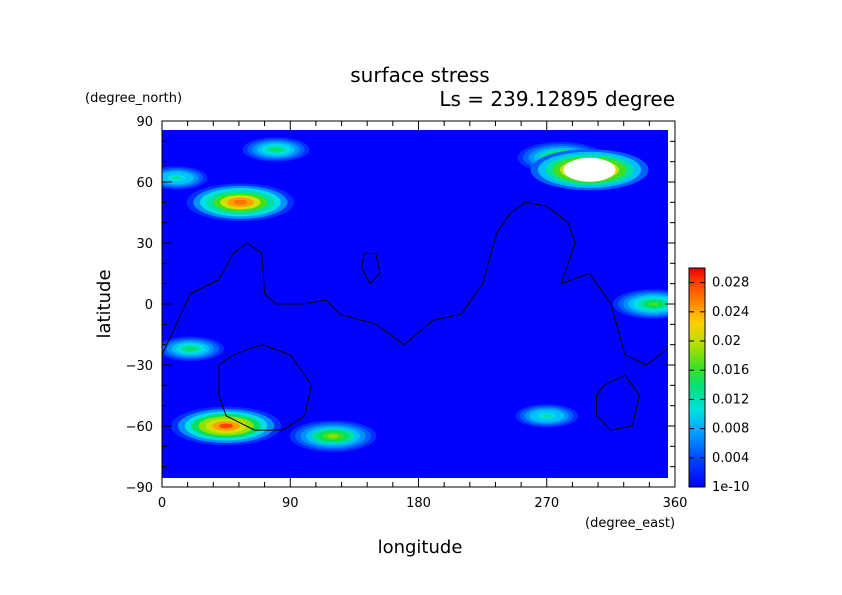 Image resolution: width=842 pixels, height=595 pixels. What do you see at coordinates (730, 458) in the screenshot?
I see `colorbar-tick-label: 0.004` at bounding box center [730, 458].